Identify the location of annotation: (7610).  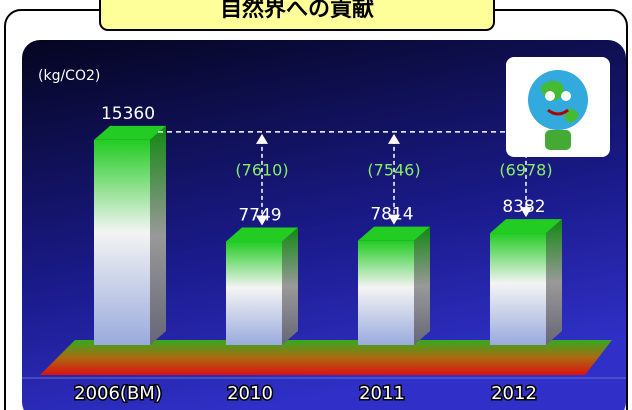
(261, 170).